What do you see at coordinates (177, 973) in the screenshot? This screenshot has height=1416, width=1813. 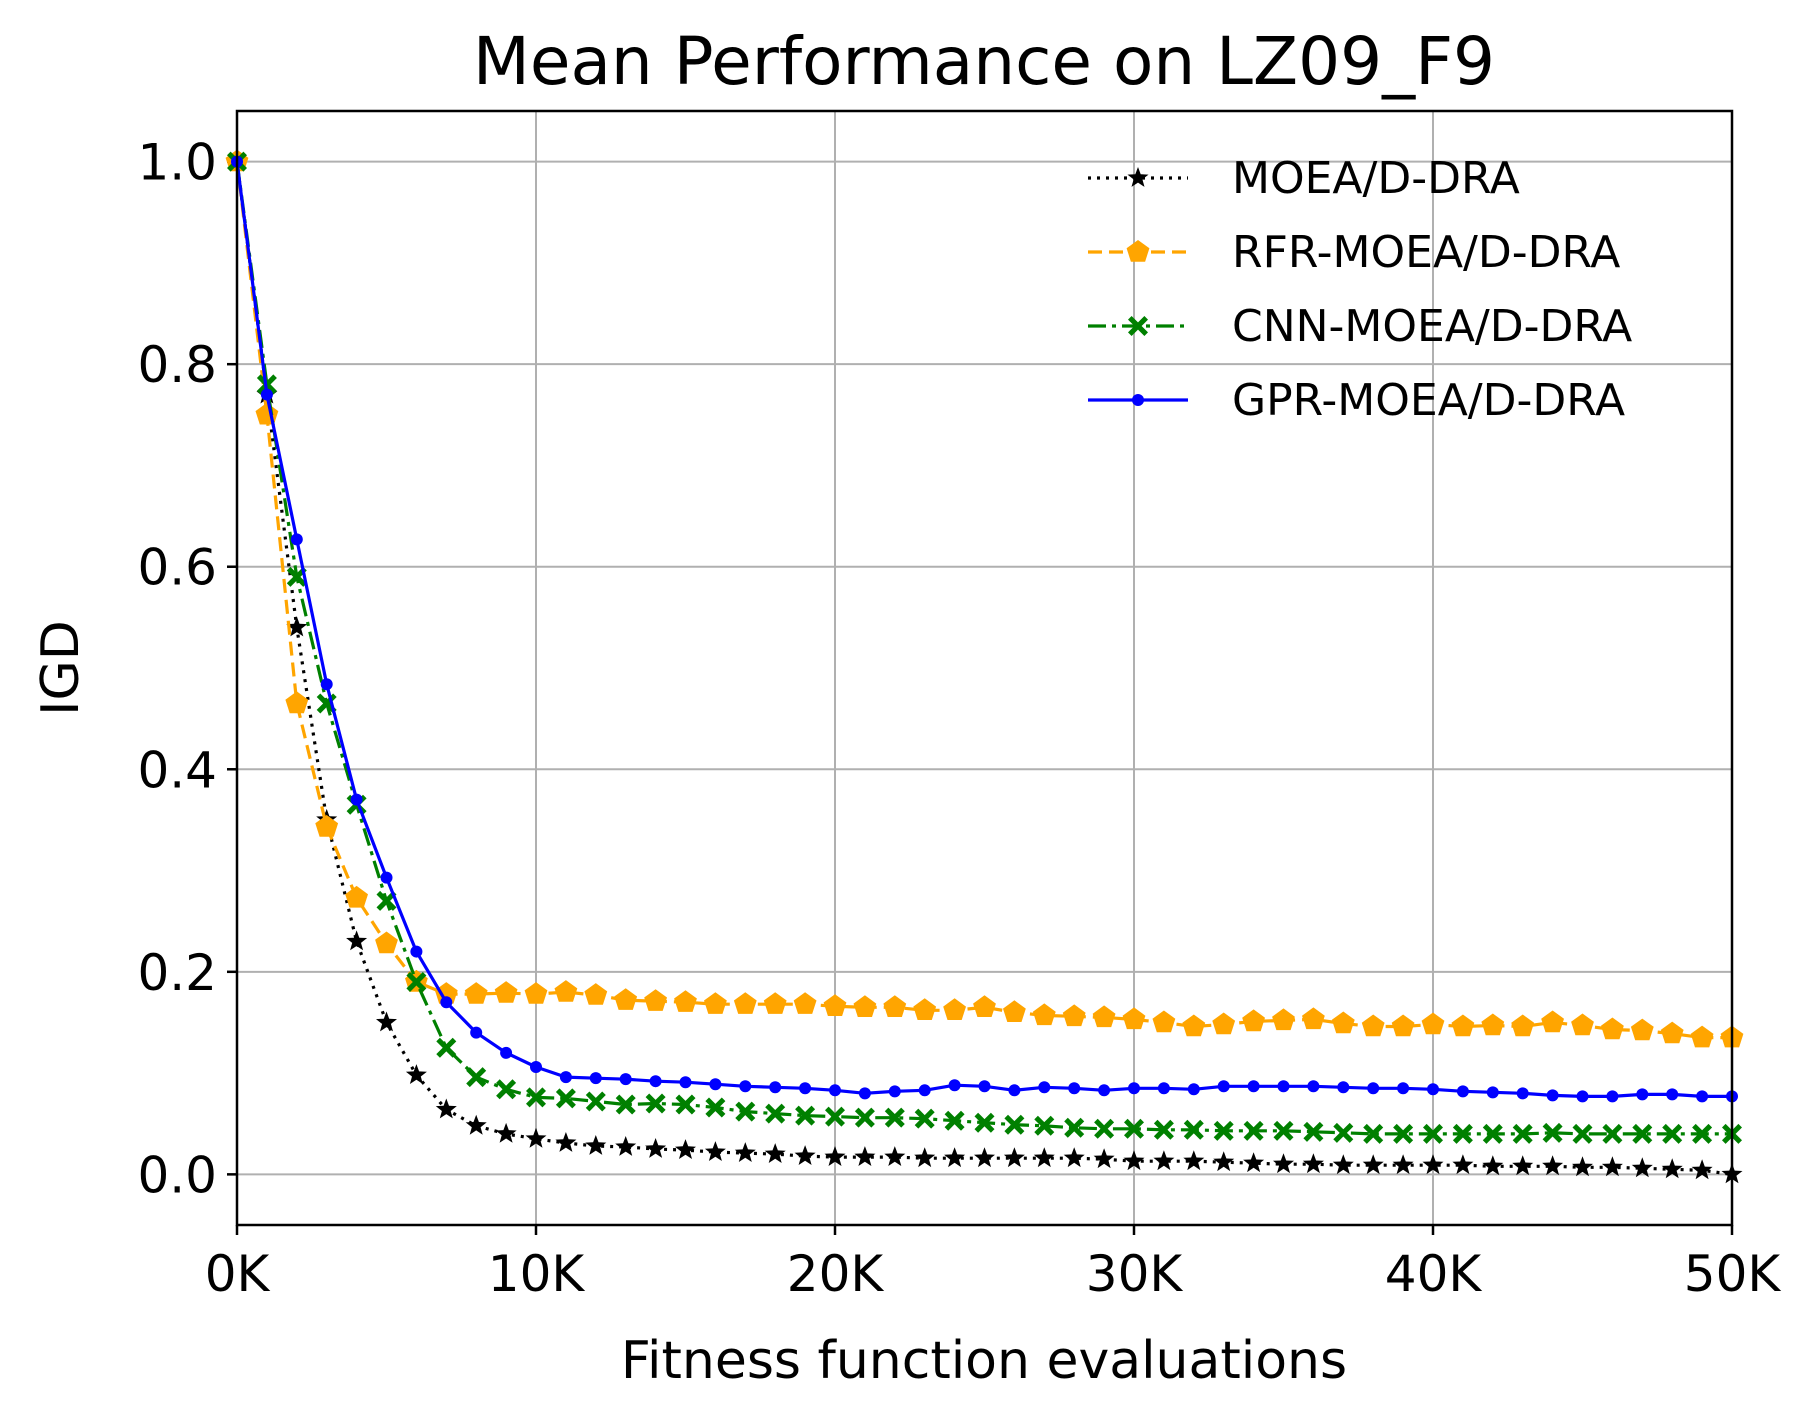 I see `y-tick-label: 0.2` at bounding box center [177, 973].